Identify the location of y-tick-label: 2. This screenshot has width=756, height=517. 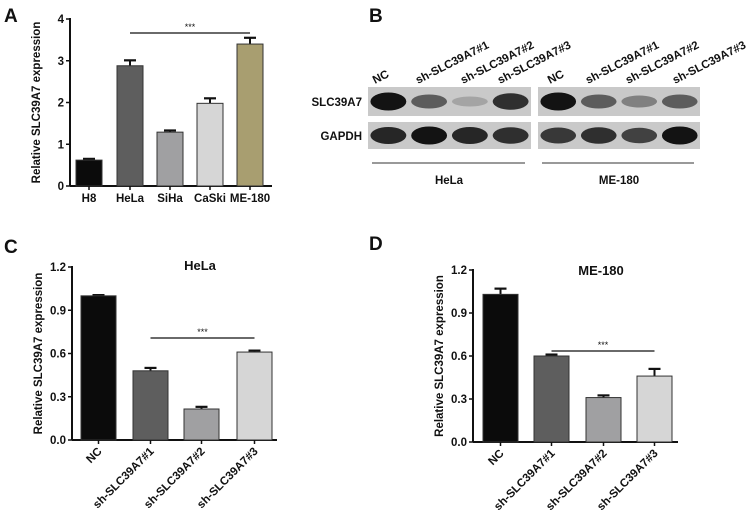
(61, 104).